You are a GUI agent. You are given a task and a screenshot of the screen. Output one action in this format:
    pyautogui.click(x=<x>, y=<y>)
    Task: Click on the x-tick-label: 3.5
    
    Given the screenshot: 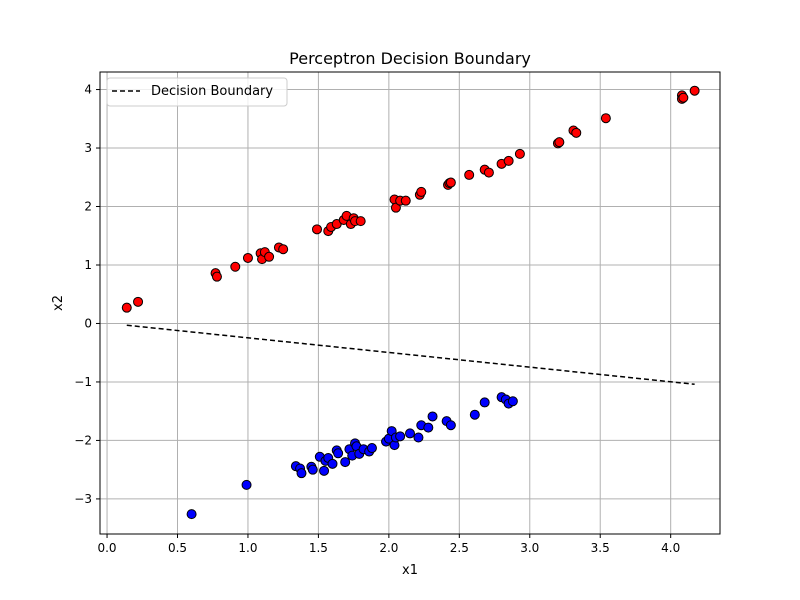 What is the action you would take?
    pyautogui.click(x=600, y=548)
    